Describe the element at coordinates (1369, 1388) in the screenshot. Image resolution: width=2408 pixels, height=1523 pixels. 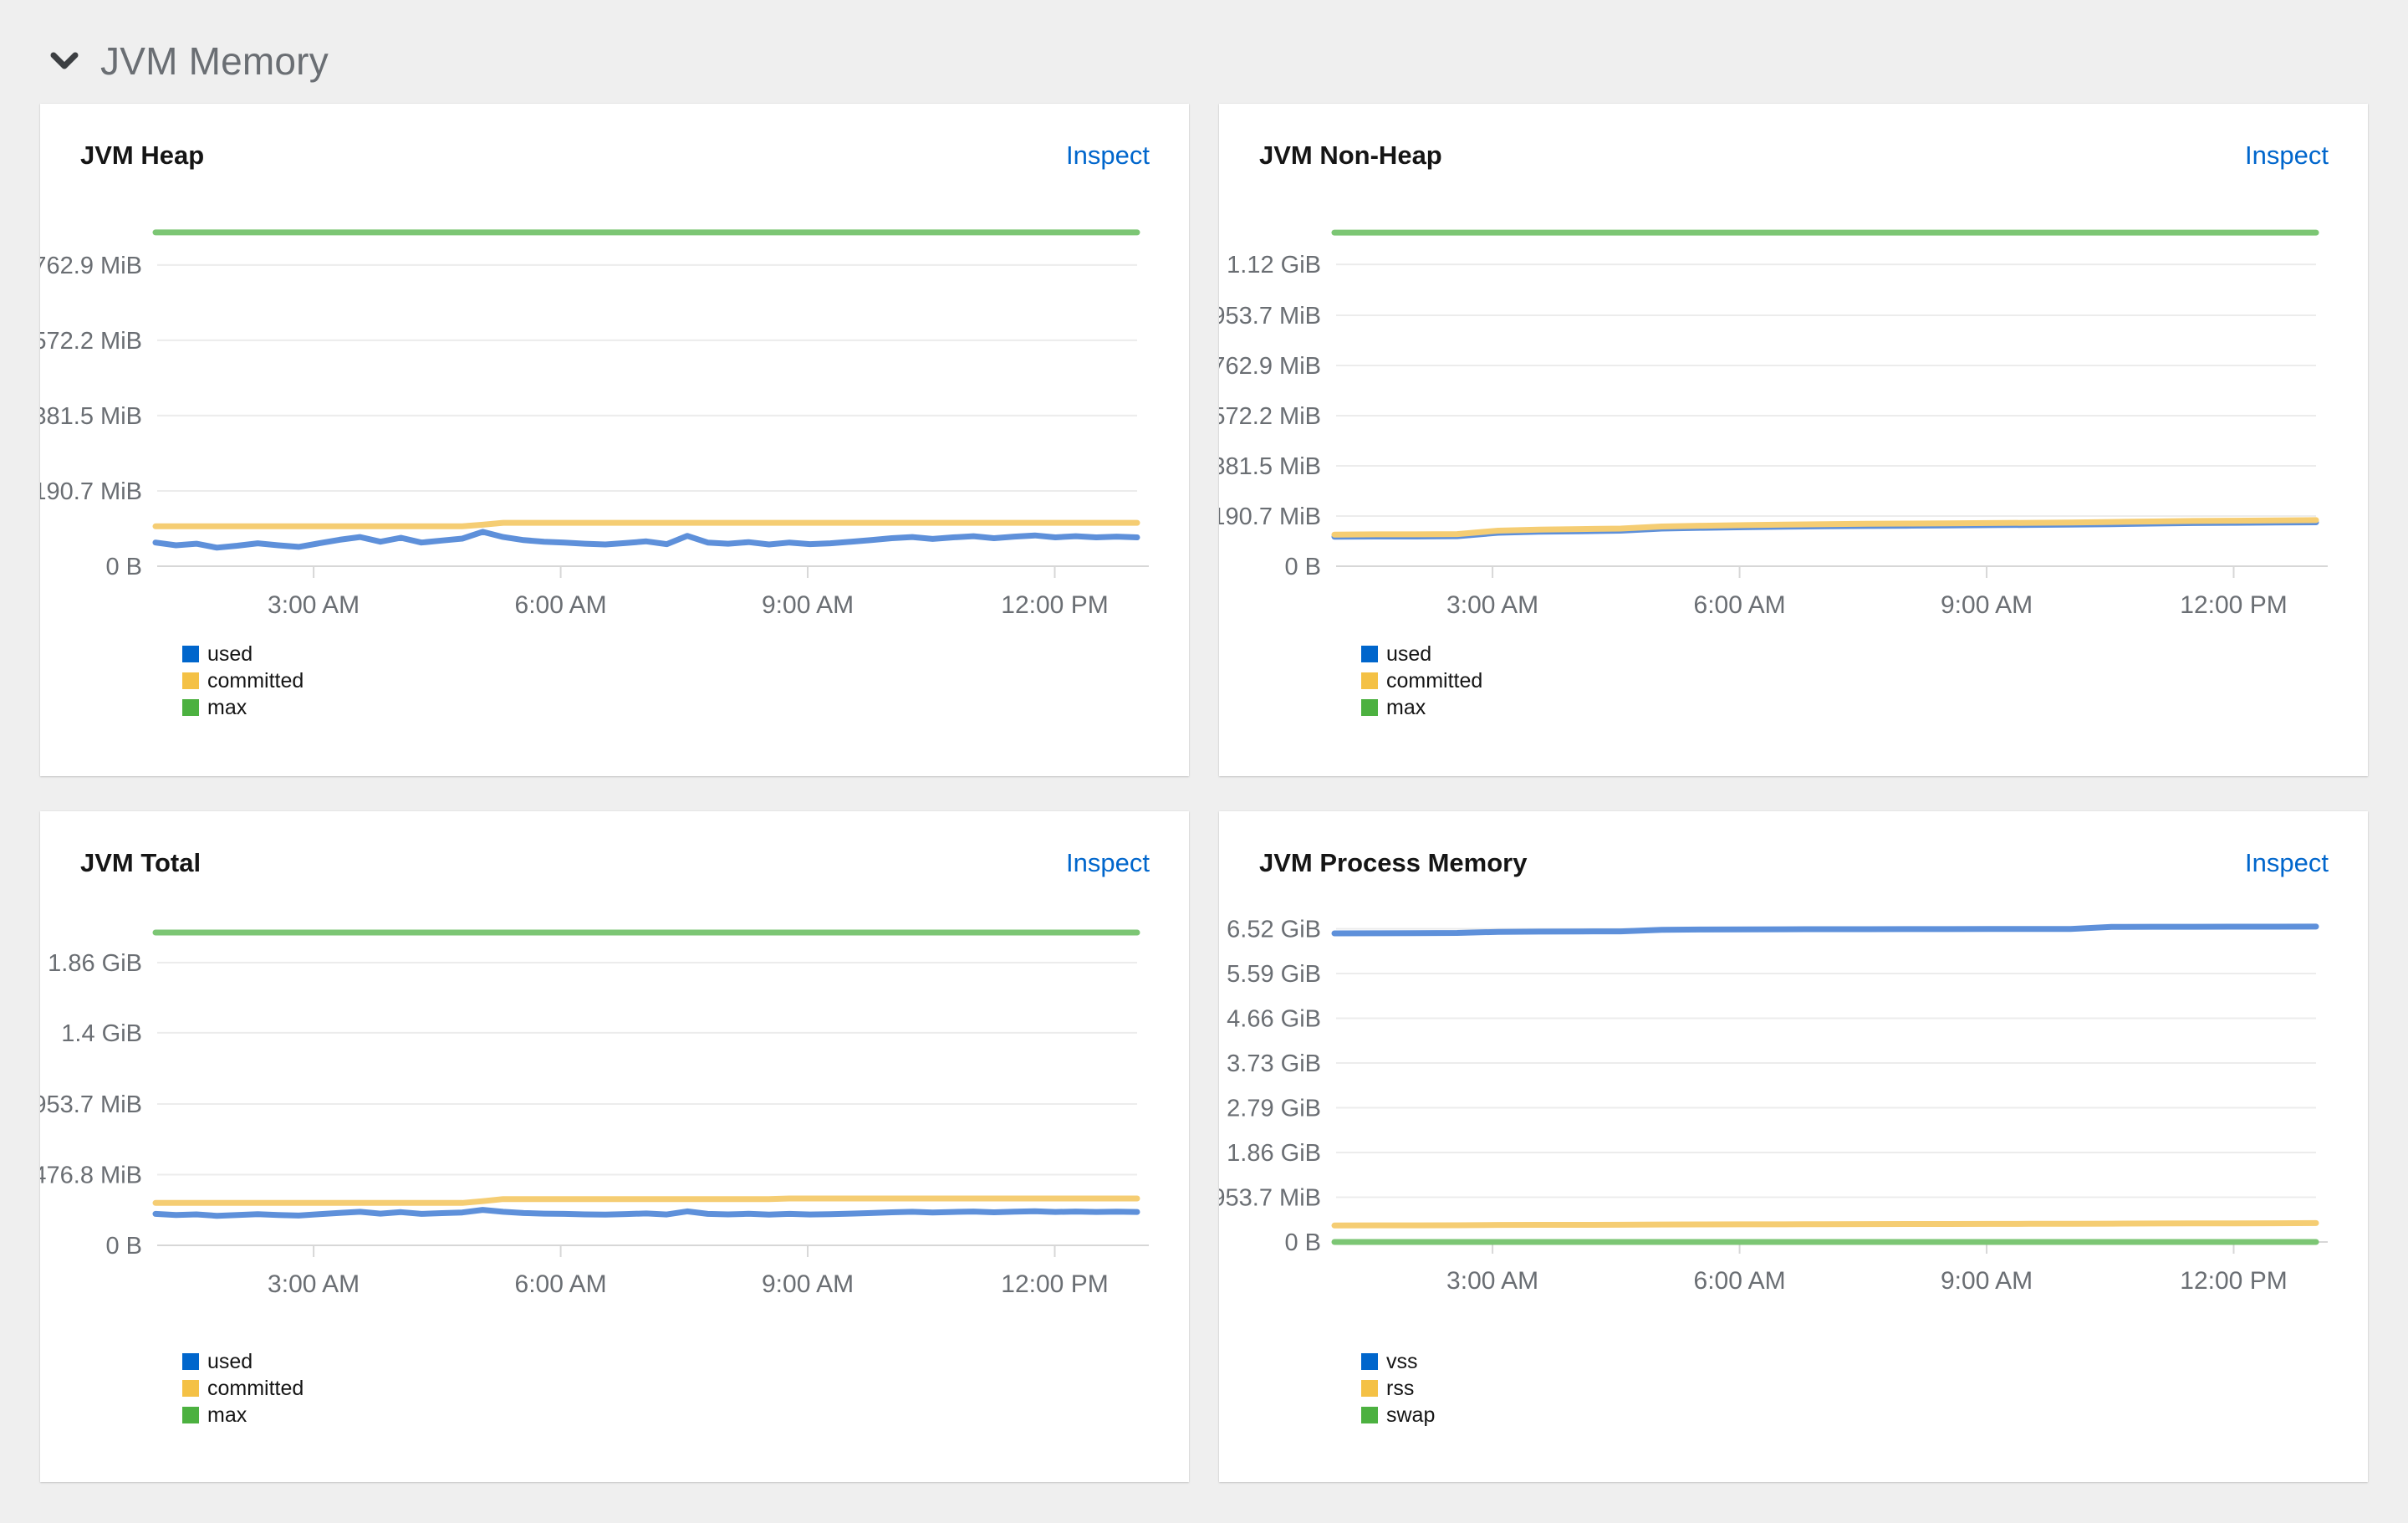
I see `legend-swatch-rss` at that location.